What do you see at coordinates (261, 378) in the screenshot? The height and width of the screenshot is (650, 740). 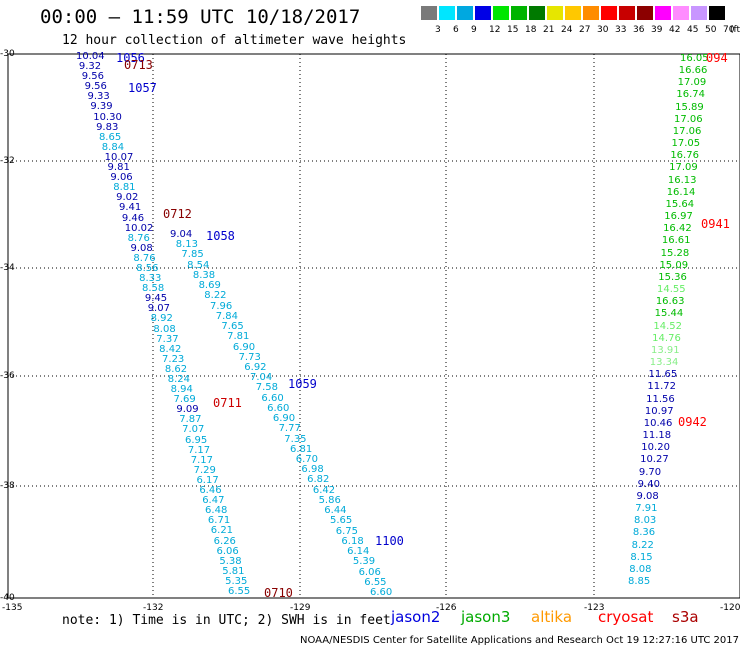 I see `wave-height-value: 7.04` at bounding box center [261, 378].